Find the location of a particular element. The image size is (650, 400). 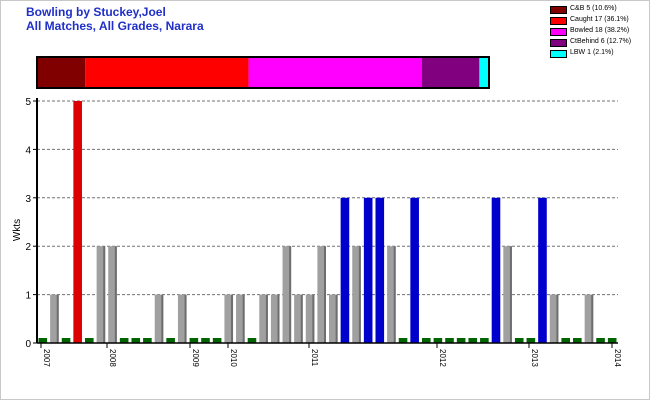

x-tick-label: 2007 is located at coordinates (46, 358).